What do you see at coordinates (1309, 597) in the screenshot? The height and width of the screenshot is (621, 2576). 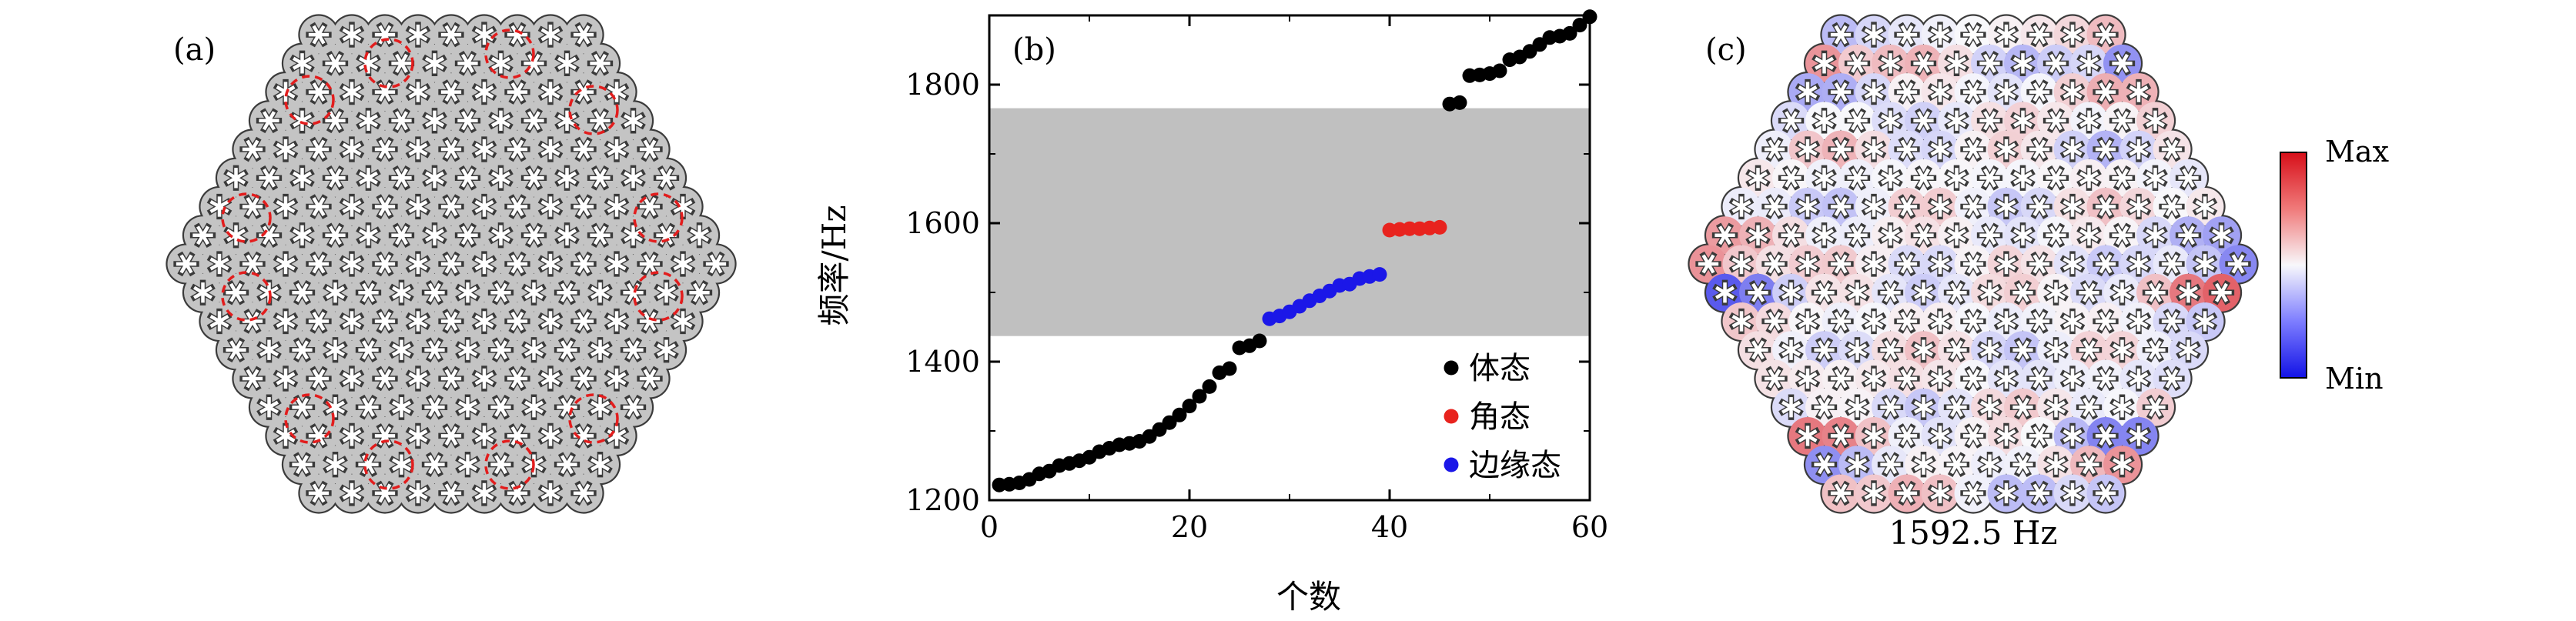 I see `x-axis-label: 个数` at bounding box center [1309, 597].